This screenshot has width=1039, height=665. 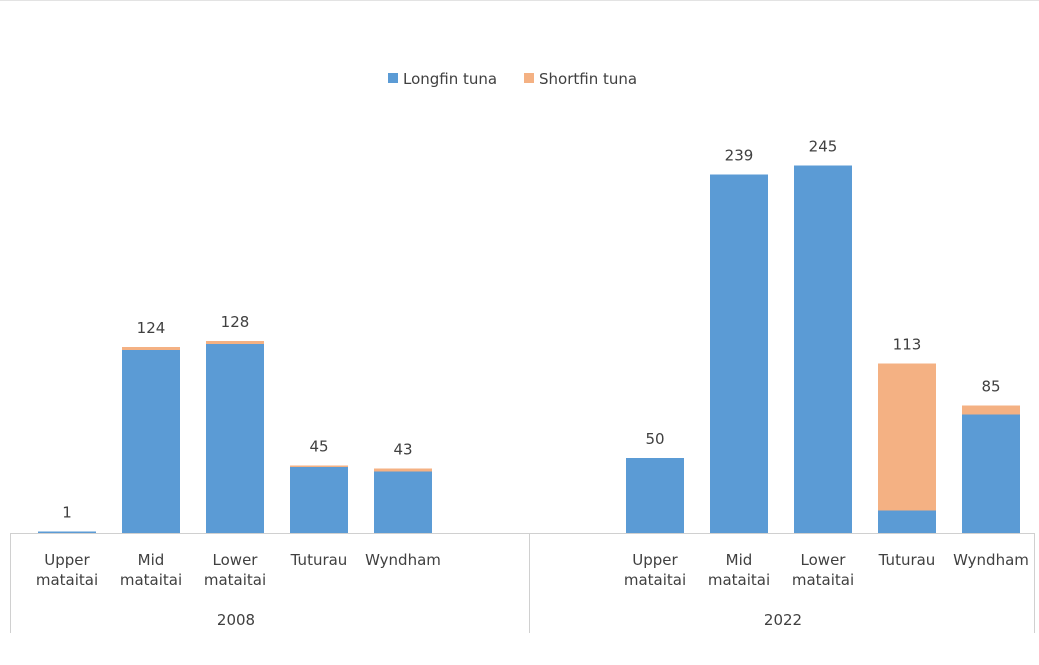 What do you see at coordinates (783, 620) in the screenshot?
I see `group-label-2022: 2022` at bounding box center [783, 620].